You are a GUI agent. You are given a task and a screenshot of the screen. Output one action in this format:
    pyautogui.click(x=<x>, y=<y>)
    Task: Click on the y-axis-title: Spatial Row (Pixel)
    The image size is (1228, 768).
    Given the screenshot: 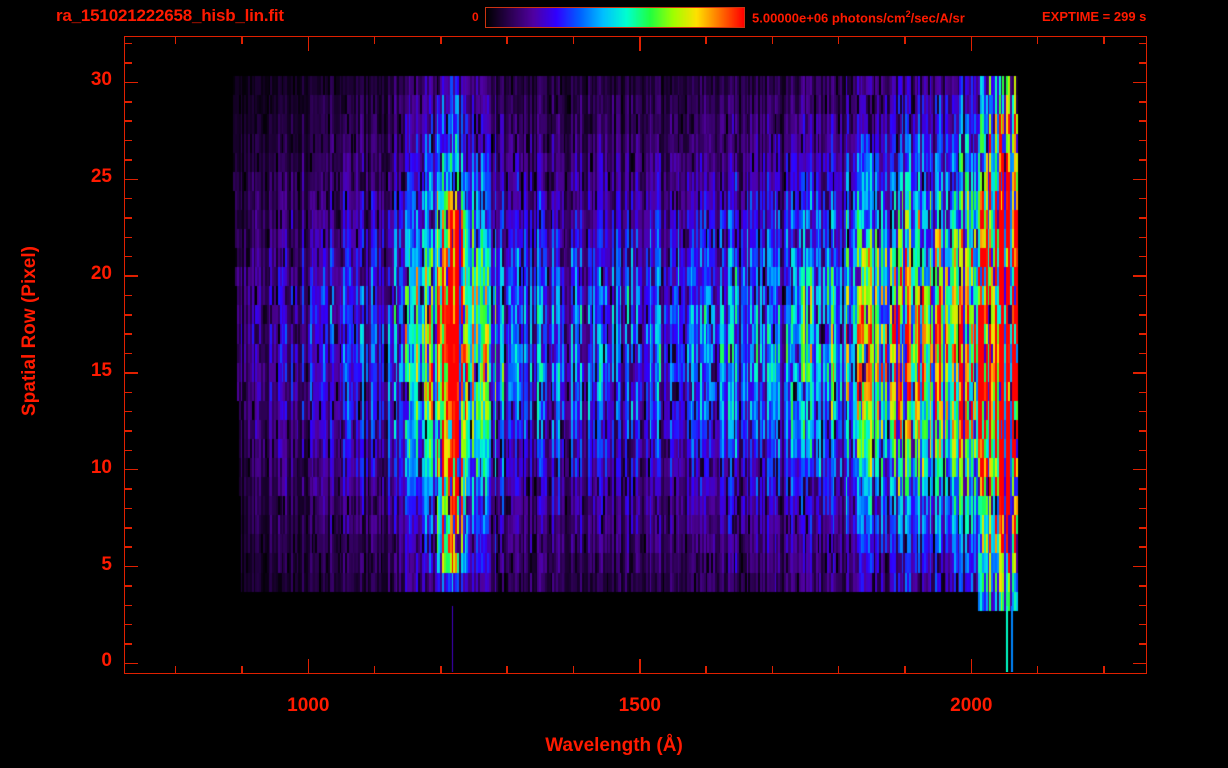 What is the action you would take?
    pyautogui.click(x=29, y=331)
    